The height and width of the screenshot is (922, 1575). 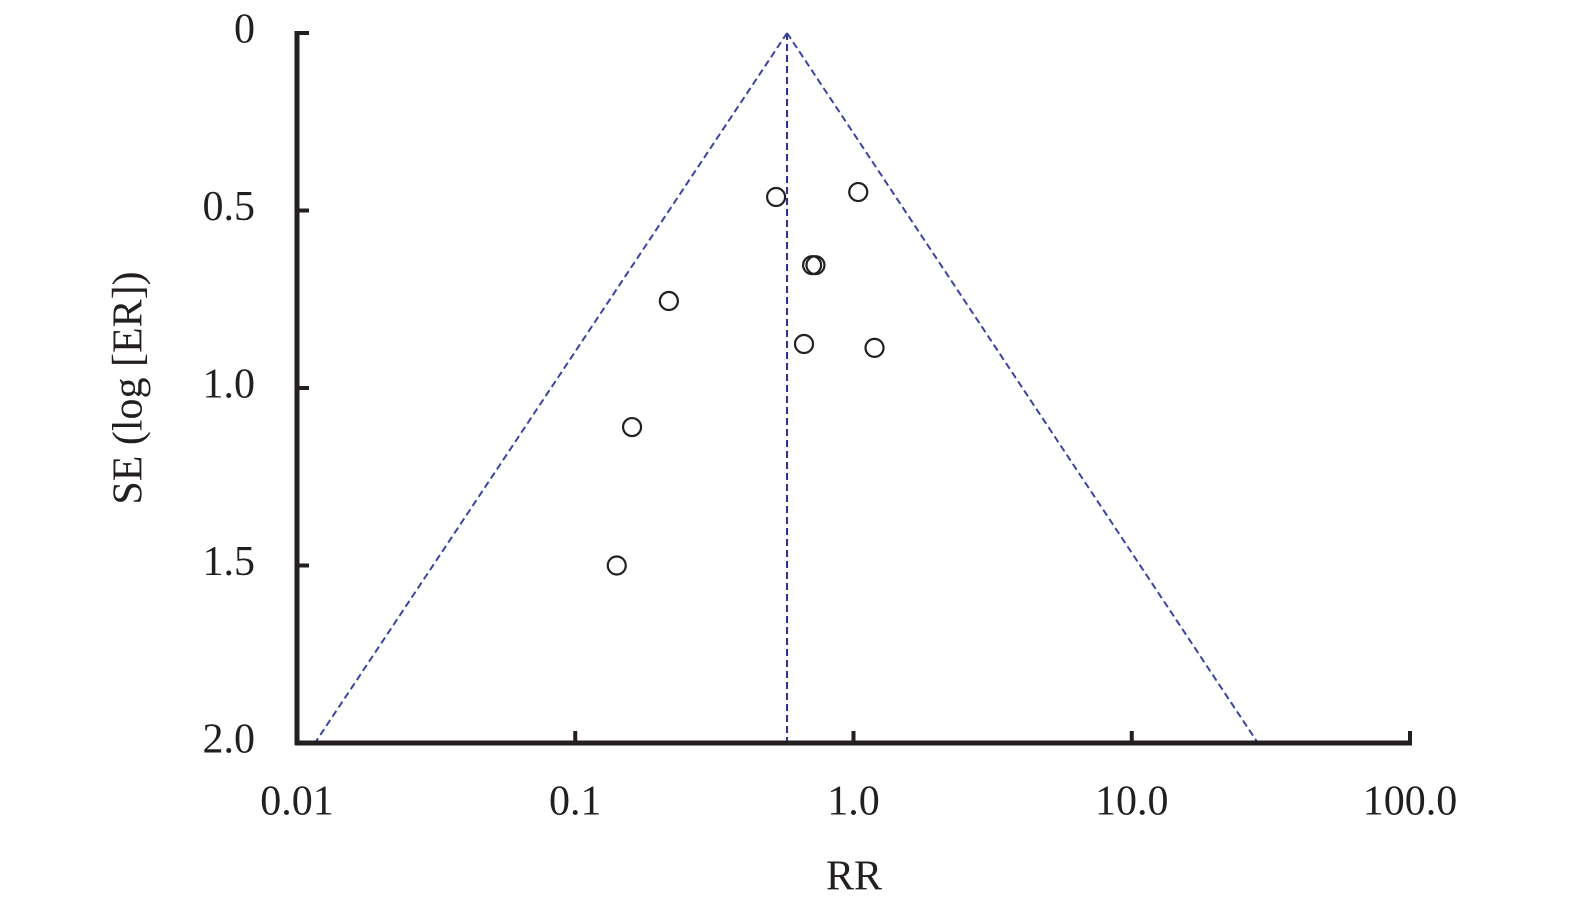 I want to click on y-tick-label: 0.5, so click(x=229, y=207).